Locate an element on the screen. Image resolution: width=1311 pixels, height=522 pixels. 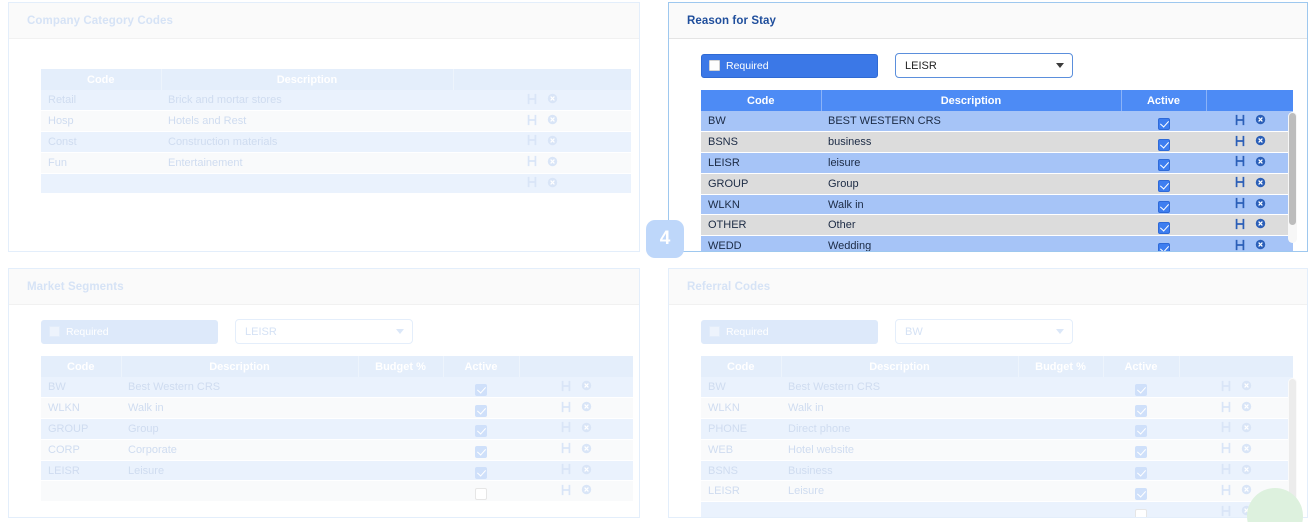
table-row: Retail Brick and mortar stores is located at coordinates (336, 101).